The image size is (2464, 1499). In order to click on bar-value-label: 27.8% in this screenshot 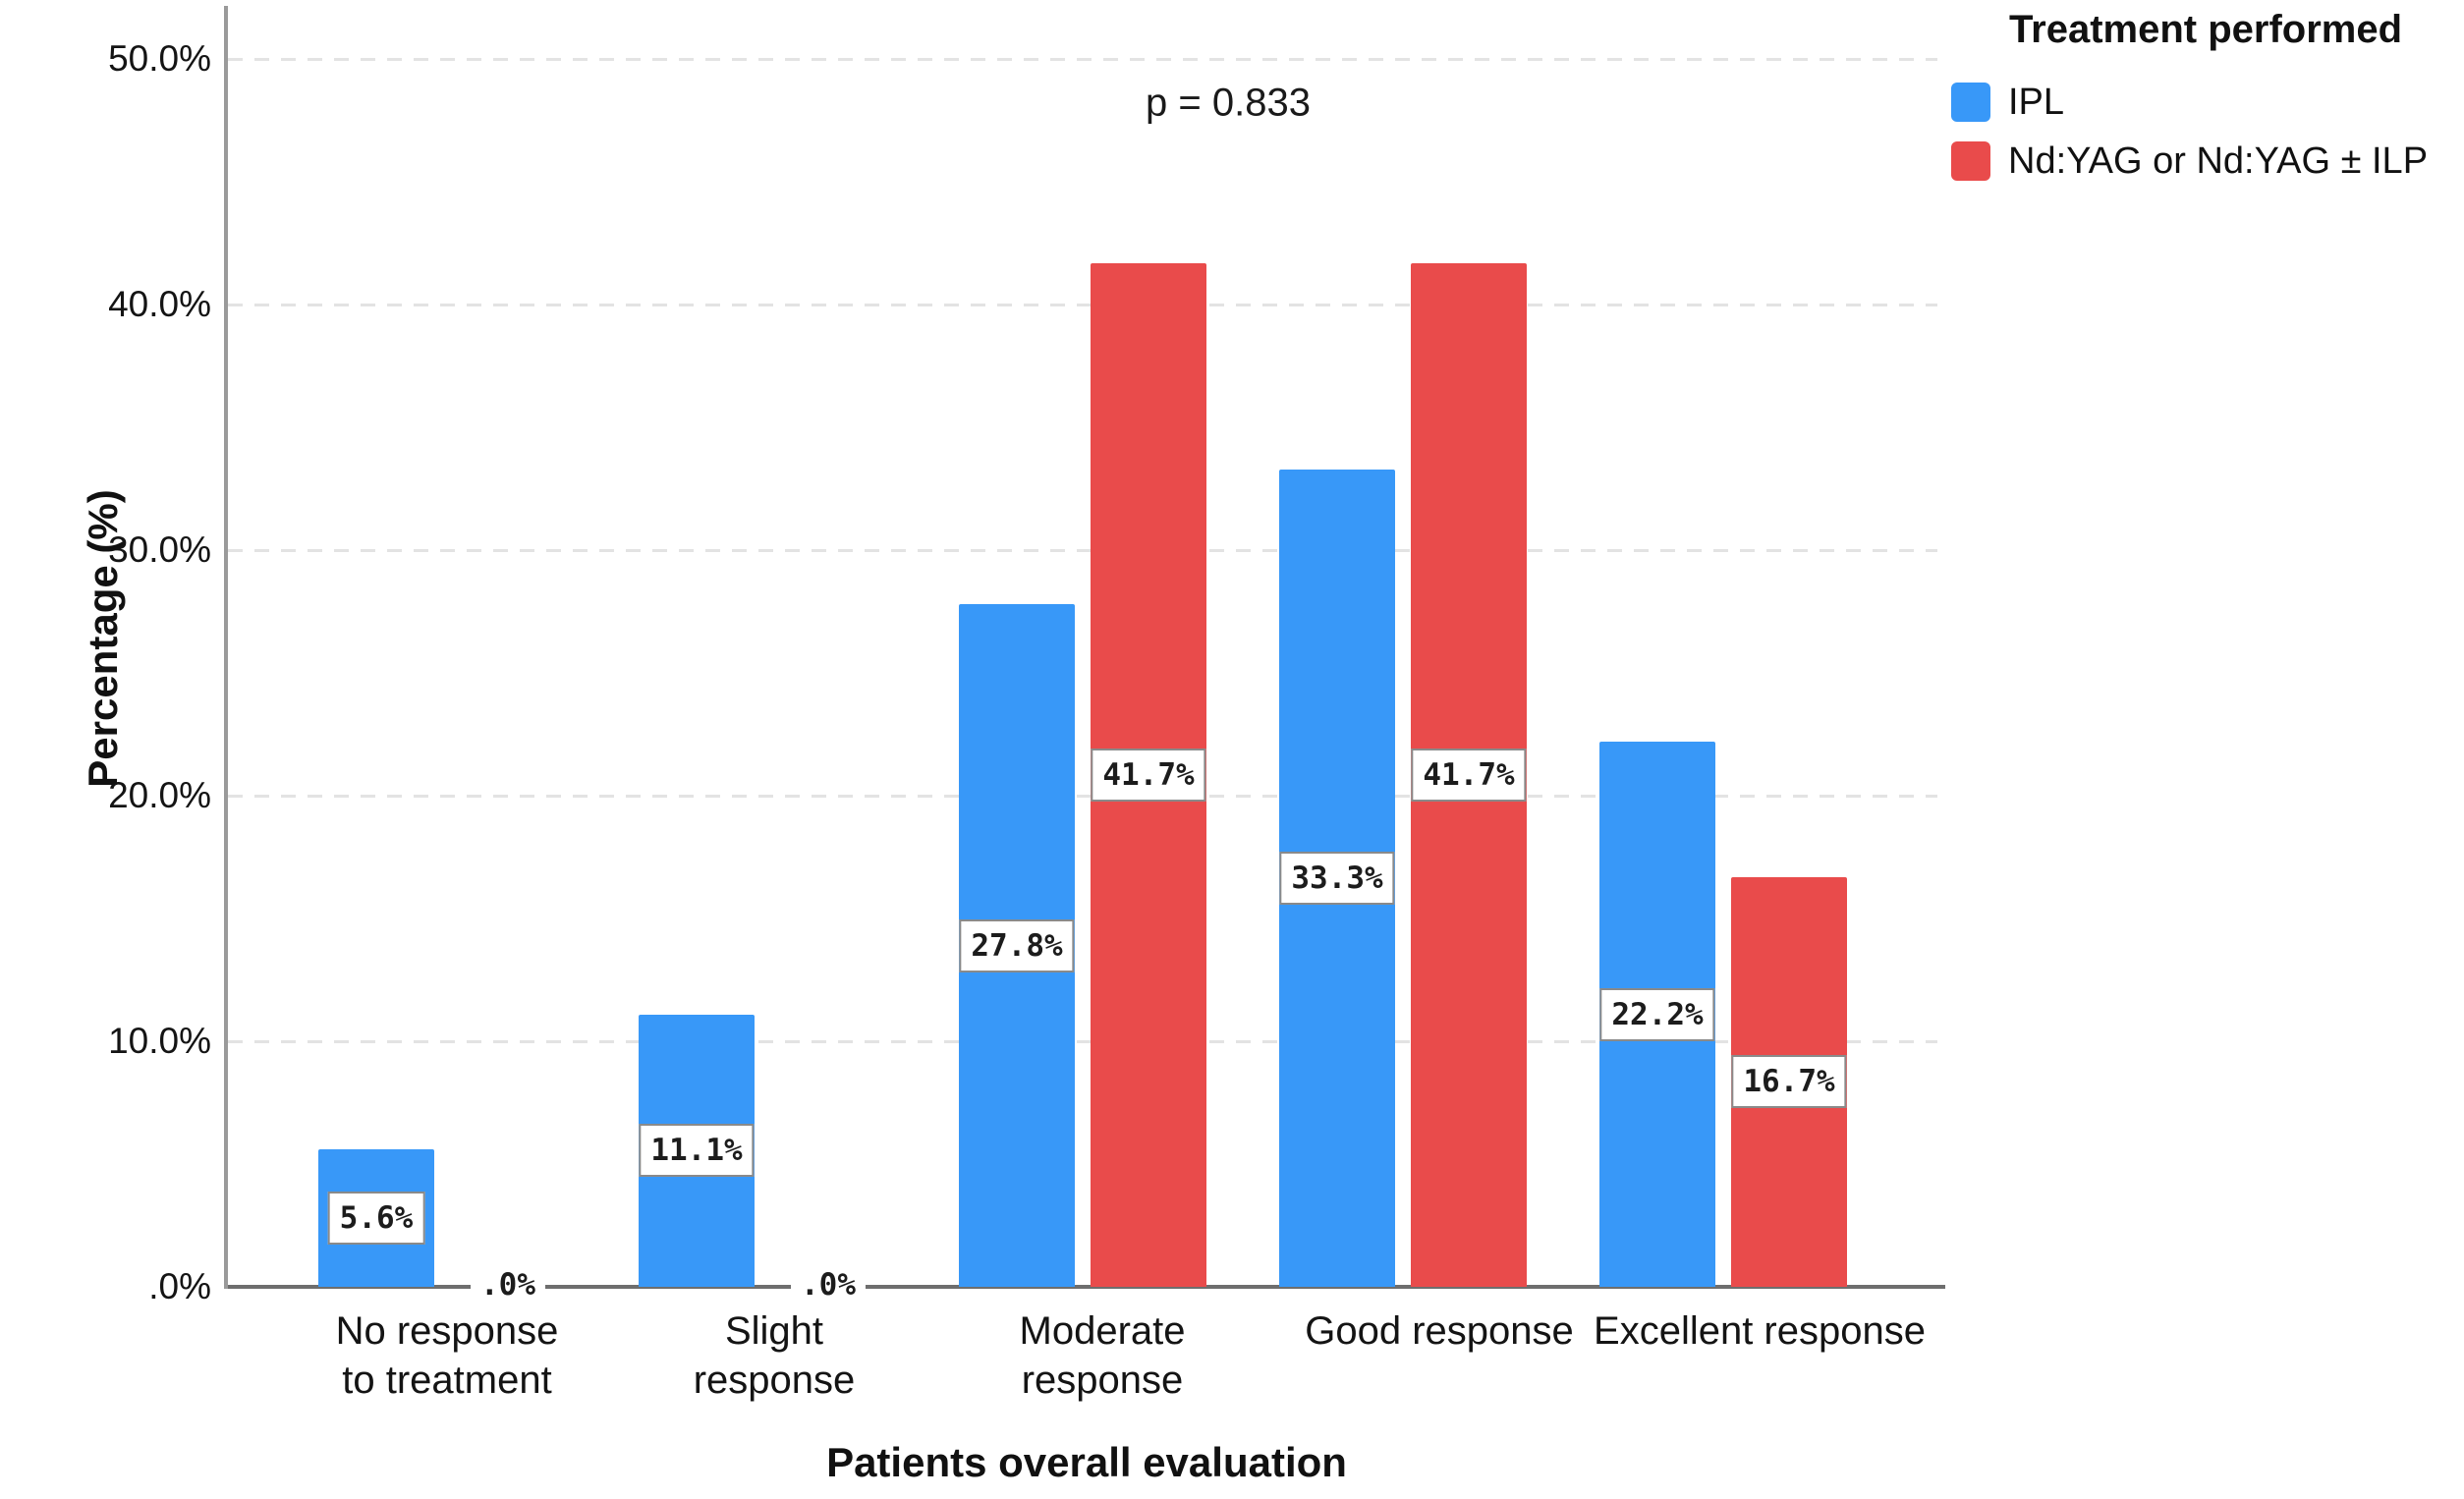, I will do `click(1017, 945)`.